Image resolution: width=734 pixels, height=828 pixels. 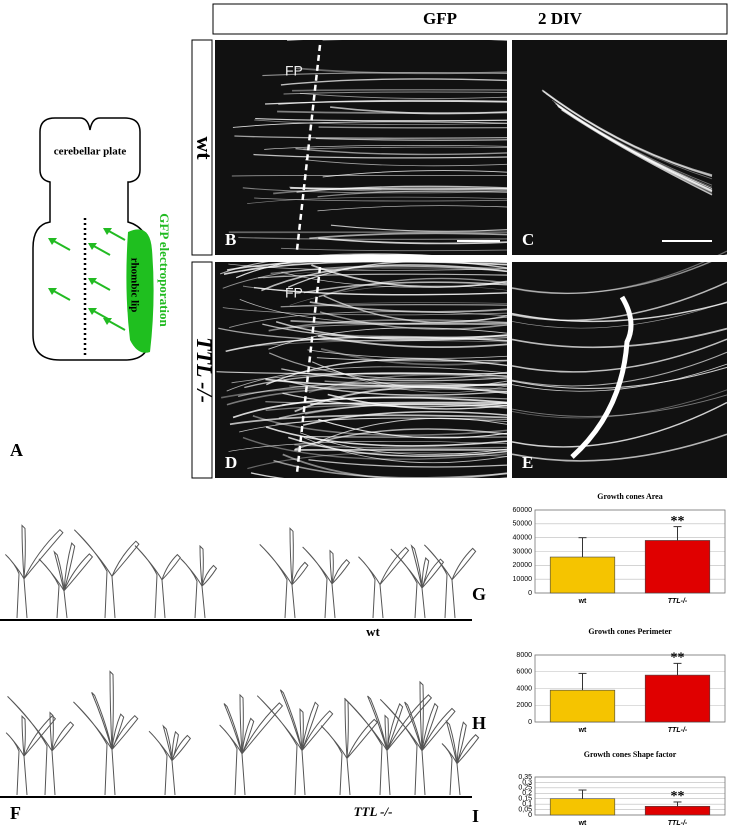 I want to click on panel-label: H, so click(x=479, y=723).